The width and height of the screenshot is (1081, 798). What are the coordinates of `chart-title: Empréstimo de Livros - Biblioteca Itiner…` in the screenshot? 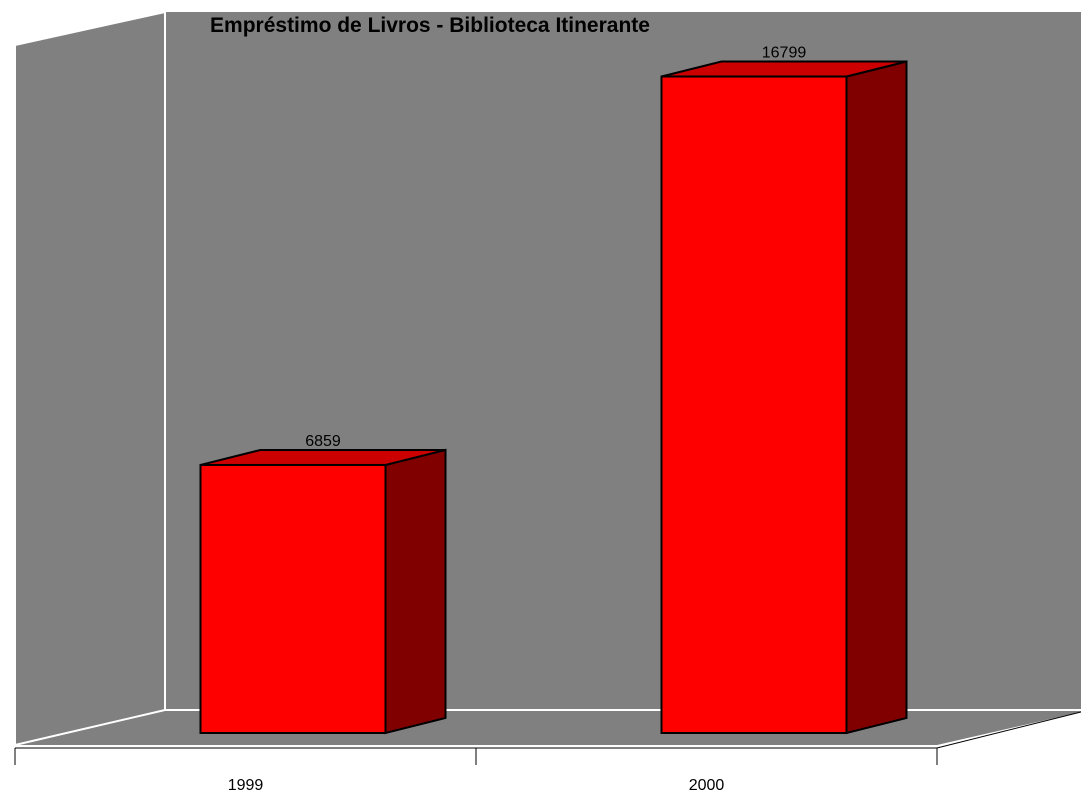 It's located at (430, 25).